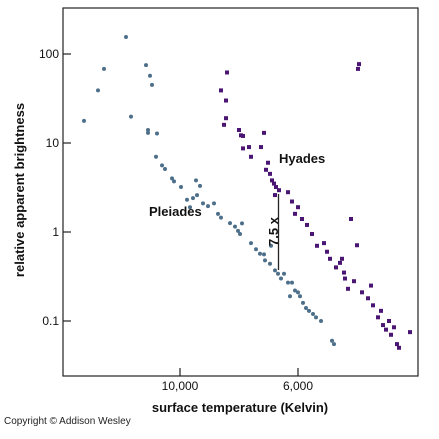  Describe the element at coordinates (180, 386) in the screenshot. I see `x-tick-label: 10,000` at that location.